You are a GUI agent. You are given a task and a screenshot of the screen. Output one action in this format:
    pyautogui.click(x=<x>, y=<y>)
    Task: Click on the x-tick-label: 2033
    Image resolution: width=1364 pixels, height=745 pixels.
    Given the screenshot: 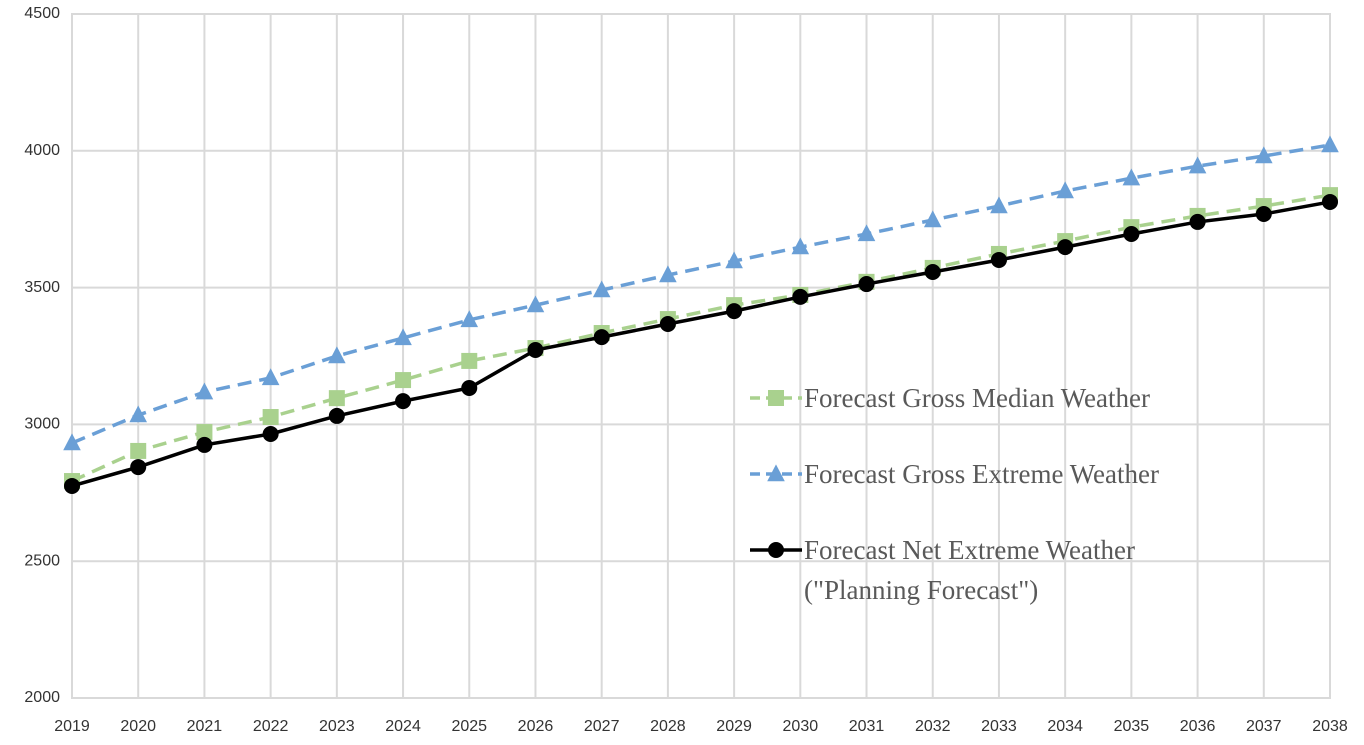 What is the action you would take?
    pyautogui.click(x=999, y=726)
    